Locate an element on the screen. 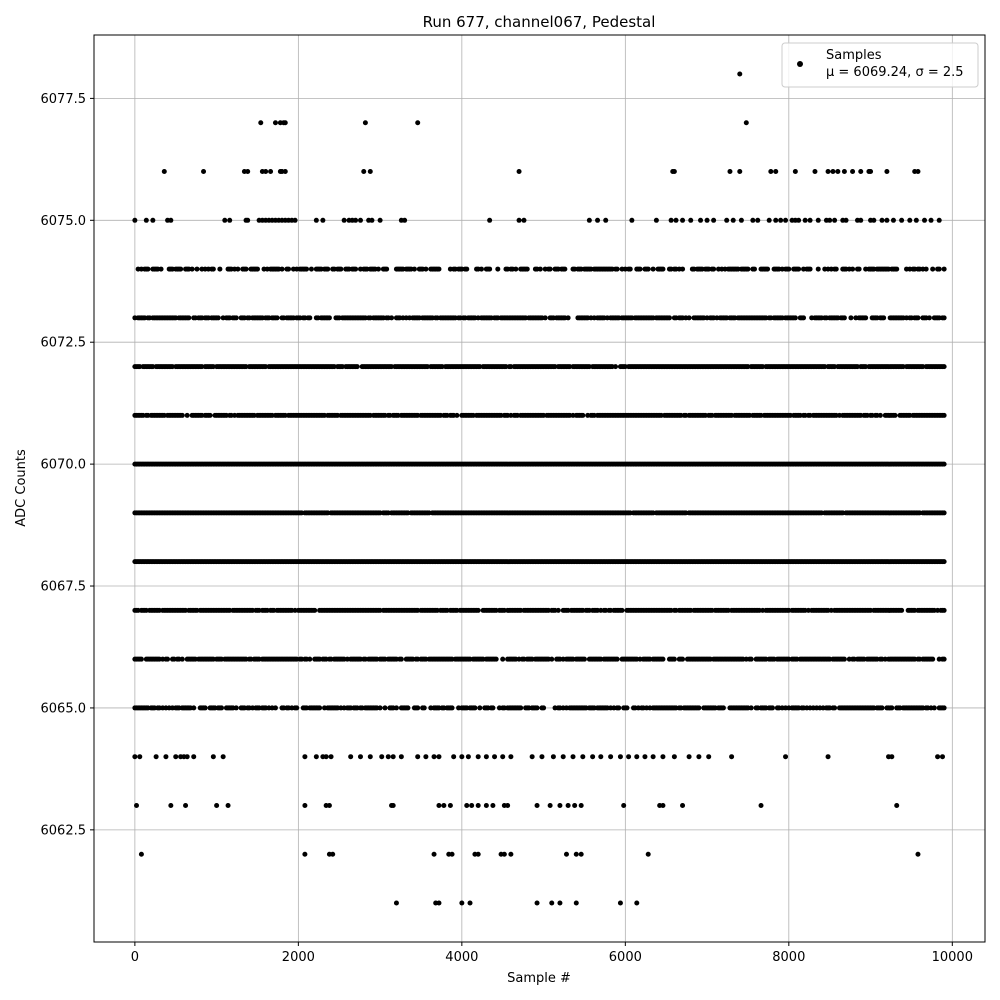 The height and width of the screenshot is (1000, 1000). y-tick-label: 6072.5 is located at coordinates (64, 343).